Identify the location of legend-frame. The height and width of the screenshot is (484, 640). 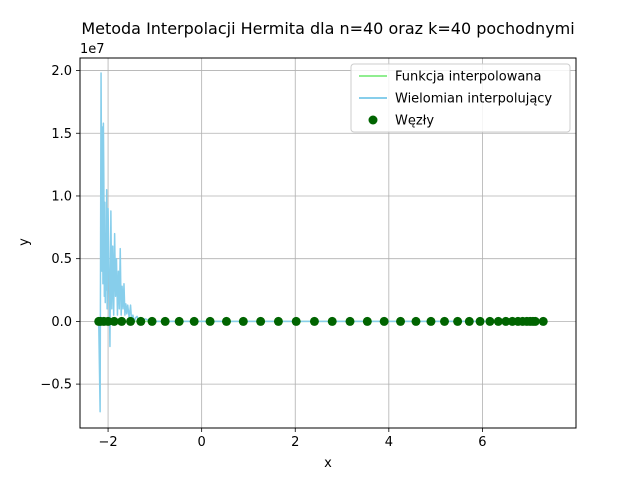
(460, 98).